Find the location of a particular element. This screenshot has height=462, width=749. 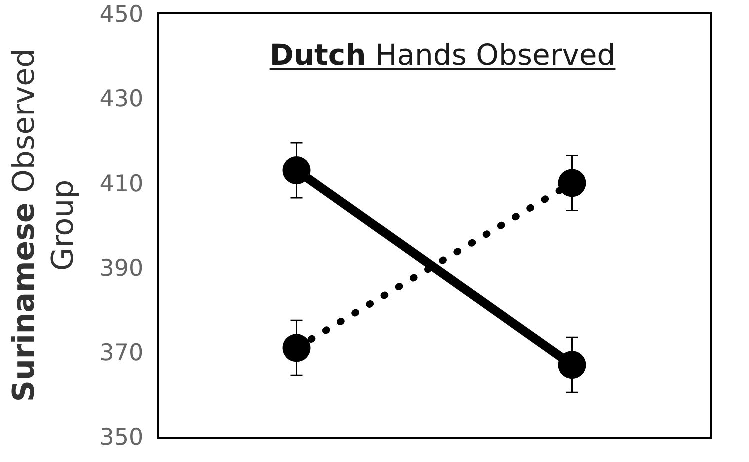

y-tick-label: 390 is located at coordinates (122, 269).